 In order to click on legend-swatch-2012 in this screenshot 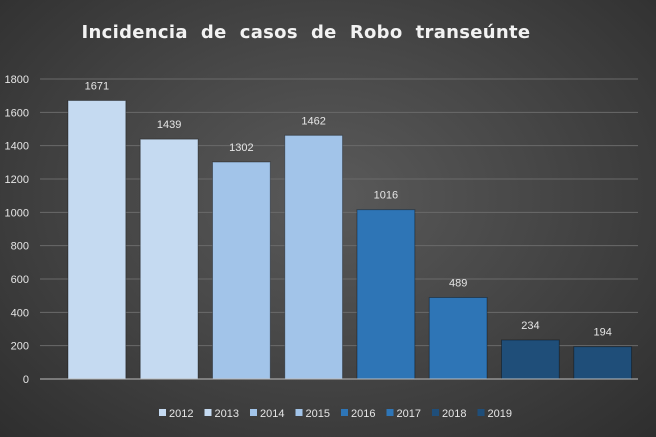, I will do `click(162, 412)`.